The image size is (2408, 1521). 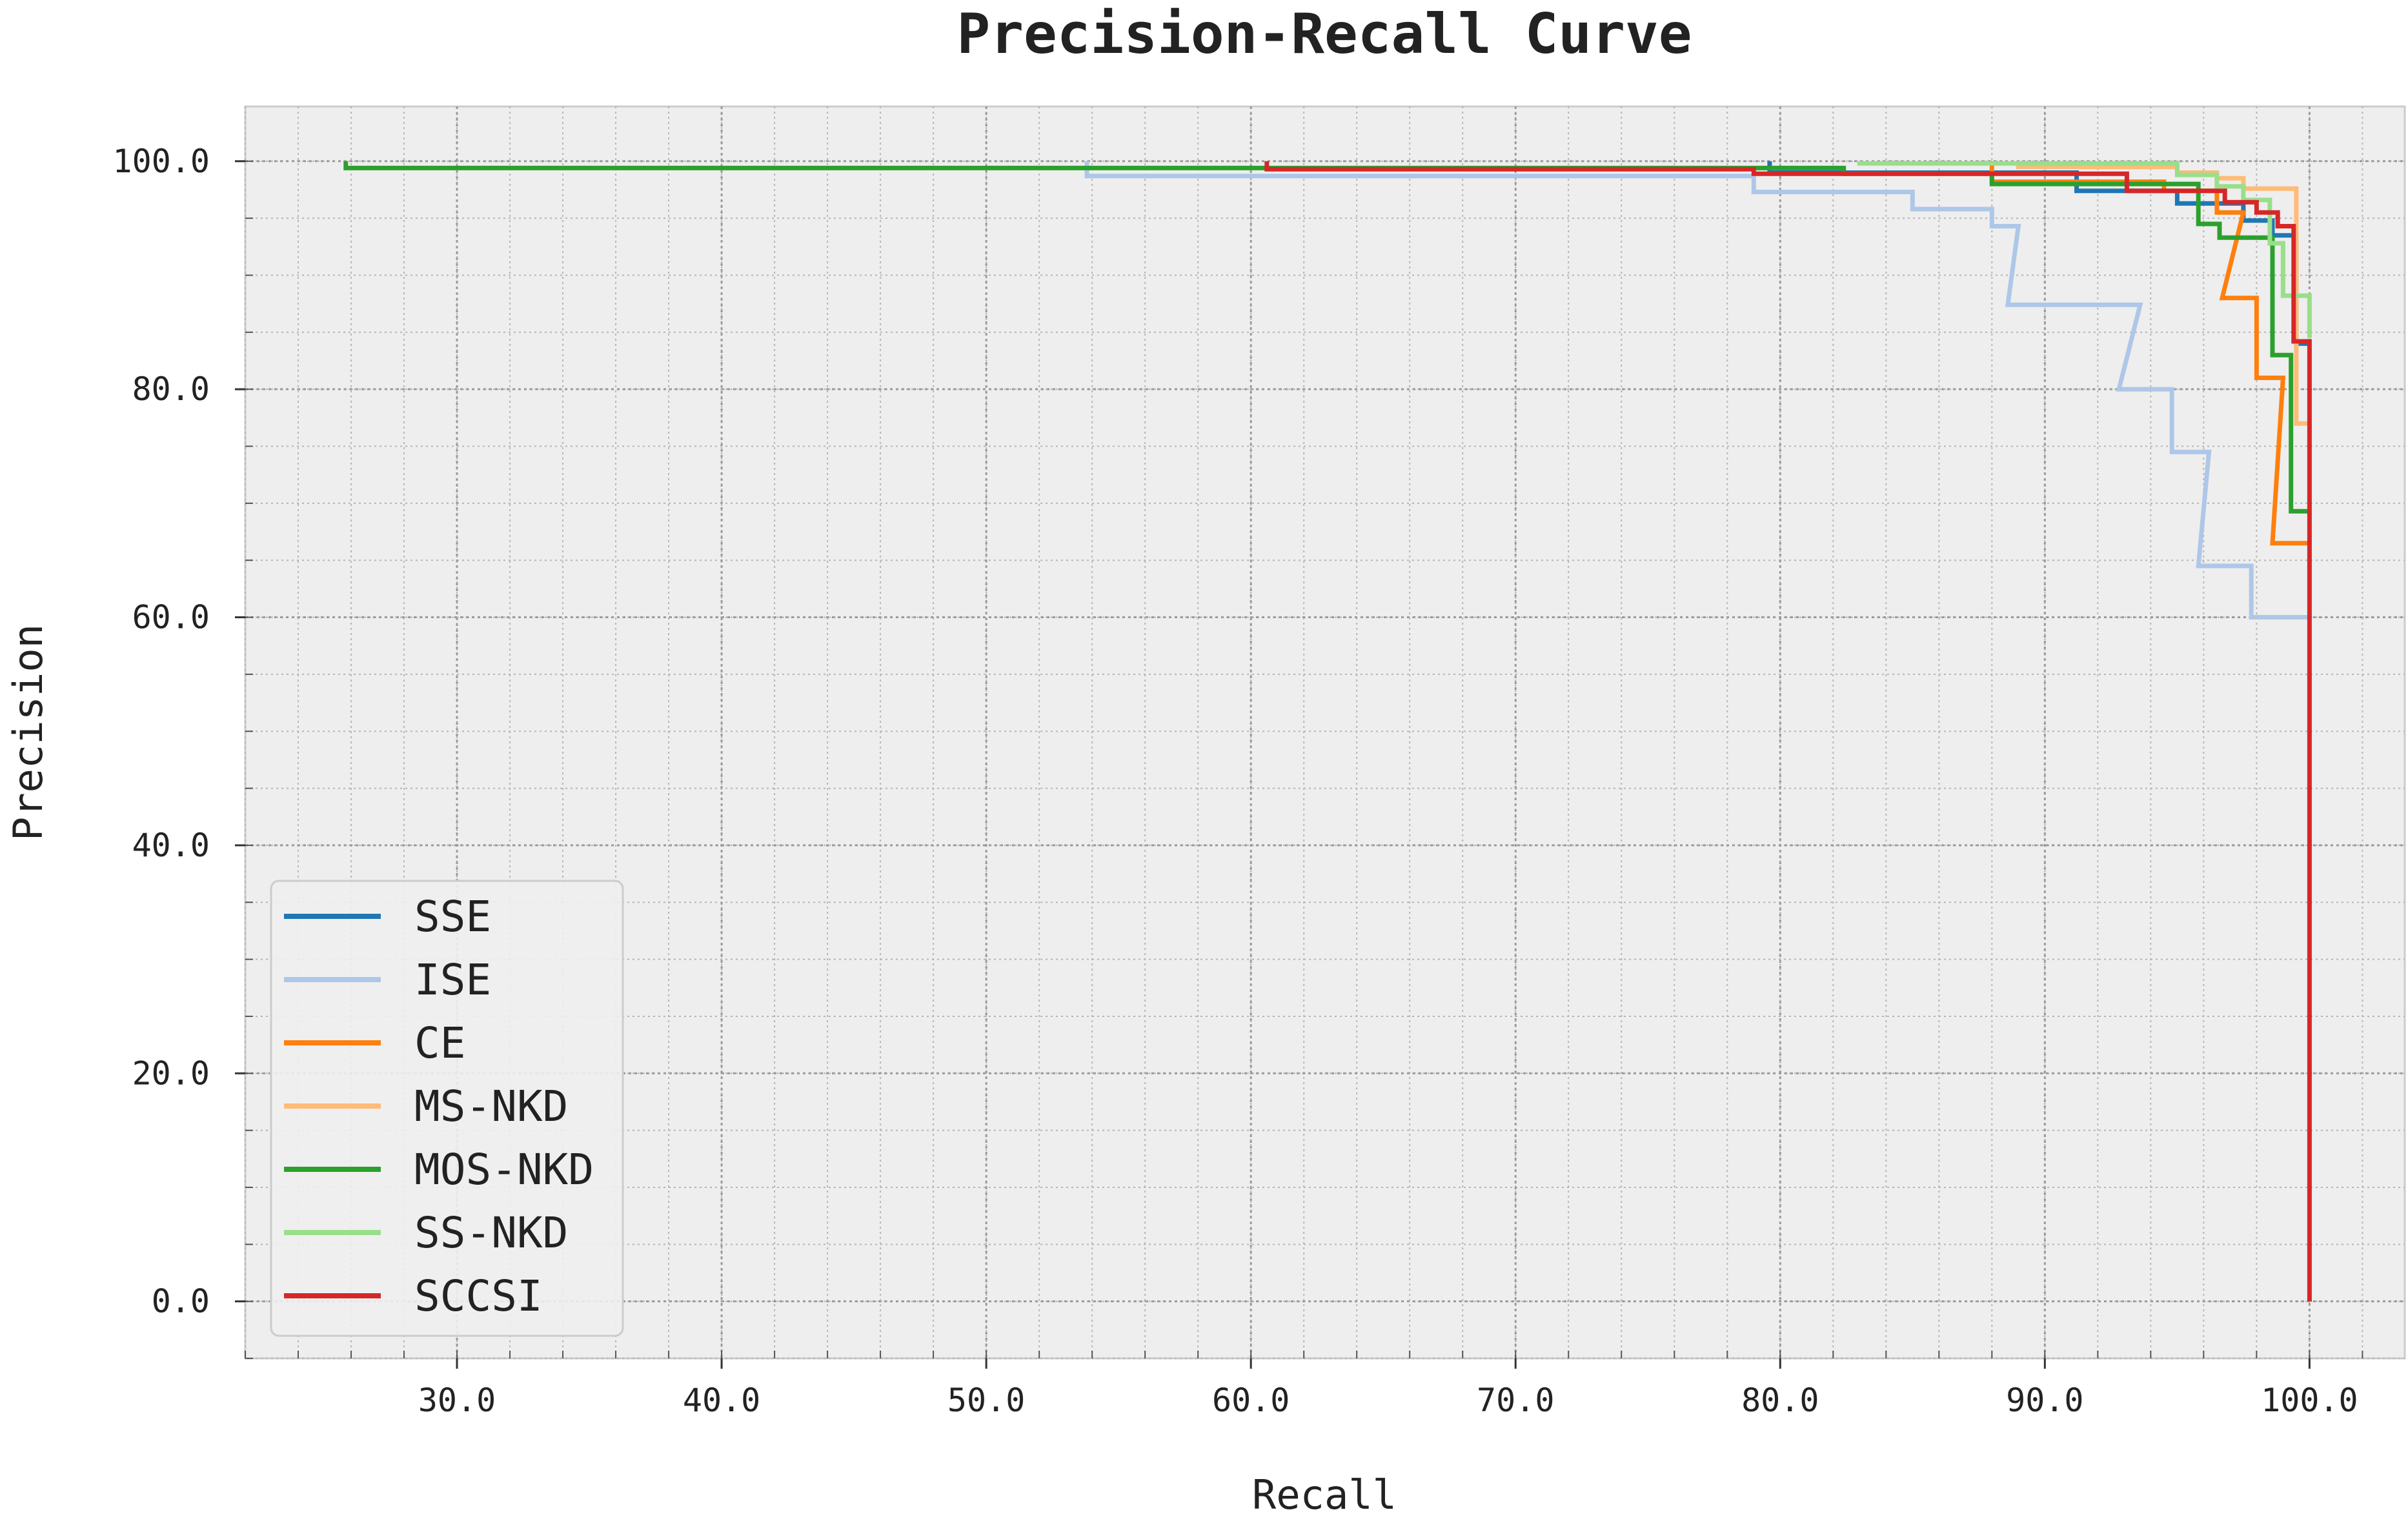 What do you see at coordinates (453, 917) in the screenshot?
I see `legend-label-sse: SSE` at bounding box center [453, 917].